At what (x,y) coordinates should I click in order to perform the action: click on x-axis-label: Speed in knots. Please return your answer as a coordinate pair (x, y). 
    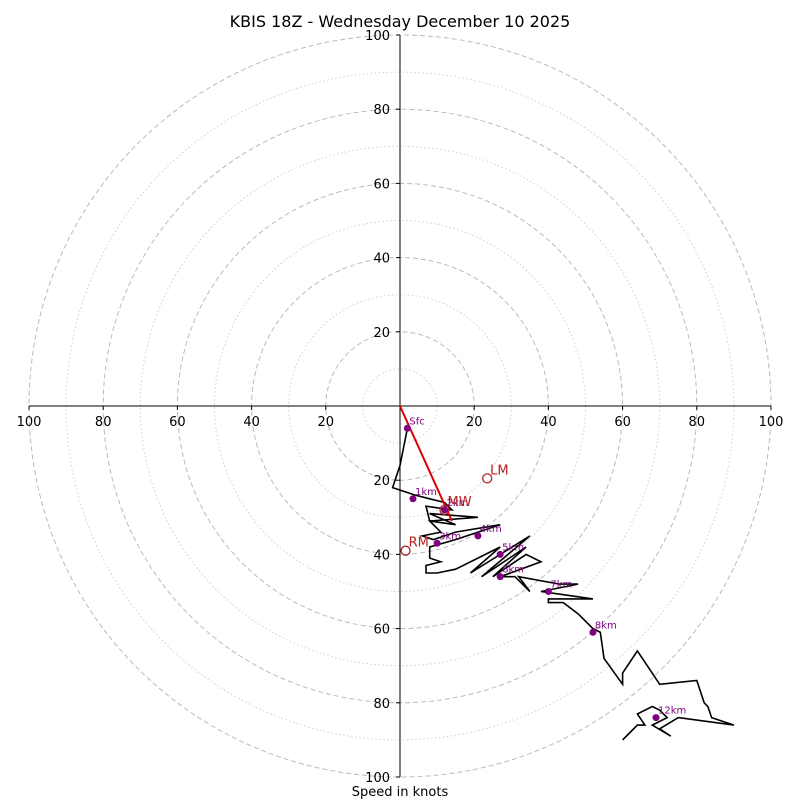
    Looking at the image, I should click on (400, 792).